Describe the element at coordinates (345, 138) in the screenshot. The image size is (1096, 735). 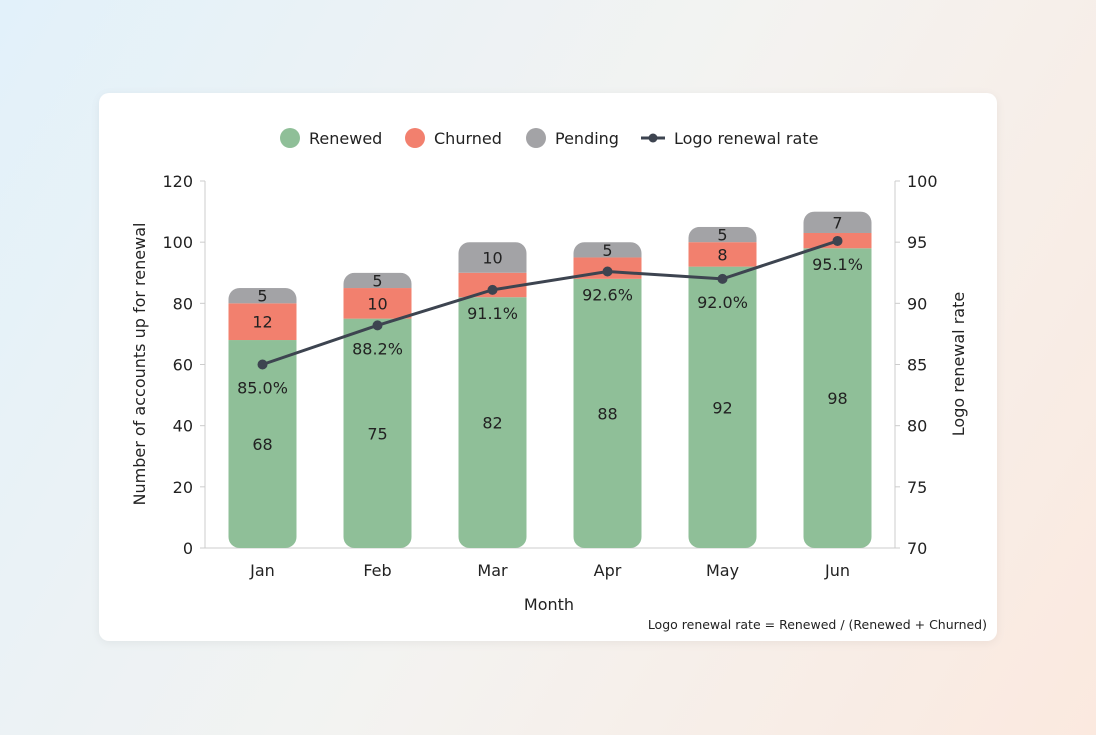
I see `legend-label: Renewed` at that location.